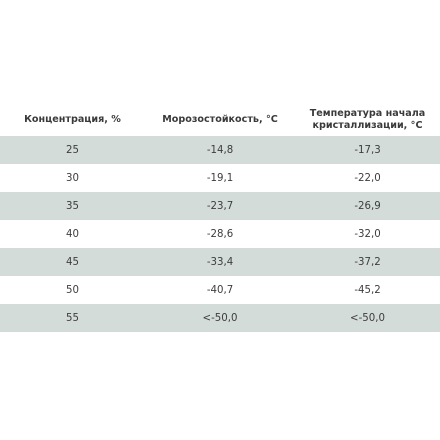  I want to click on cell-crystallization-temp: -32,0, so click(367, 234).